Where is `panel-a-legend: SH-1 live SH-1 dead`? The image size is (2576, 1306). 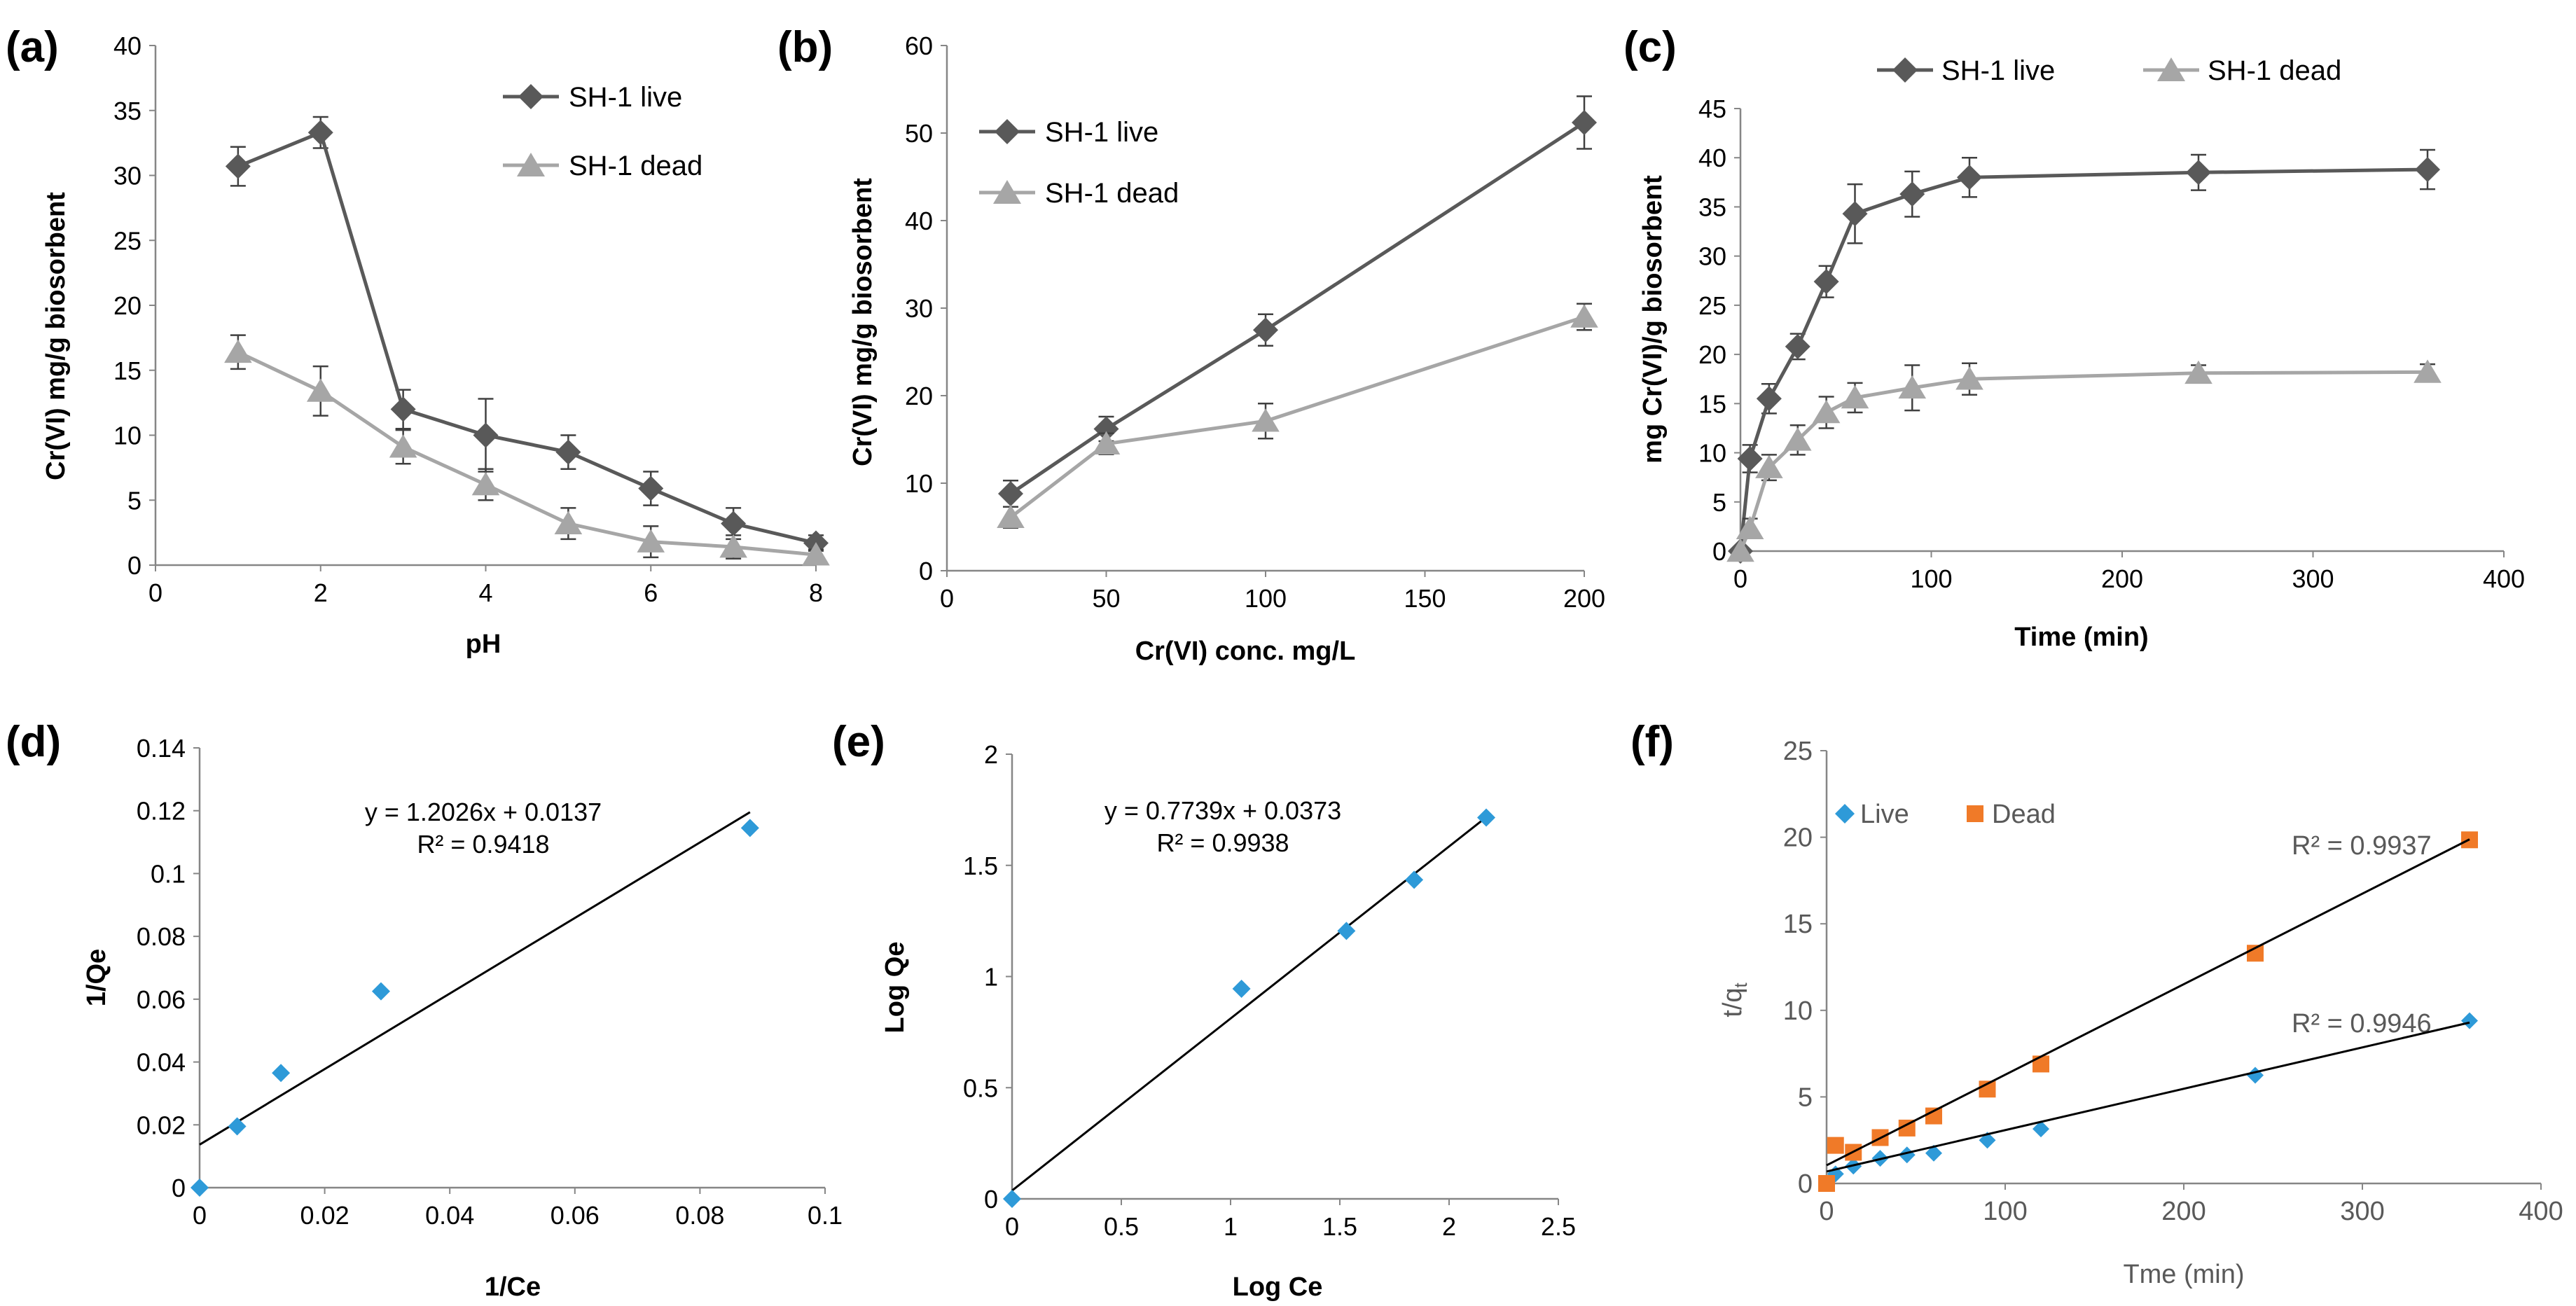 panel-a-legend: SH-1 live SH-1 dead is located at coordinates (603, 131).